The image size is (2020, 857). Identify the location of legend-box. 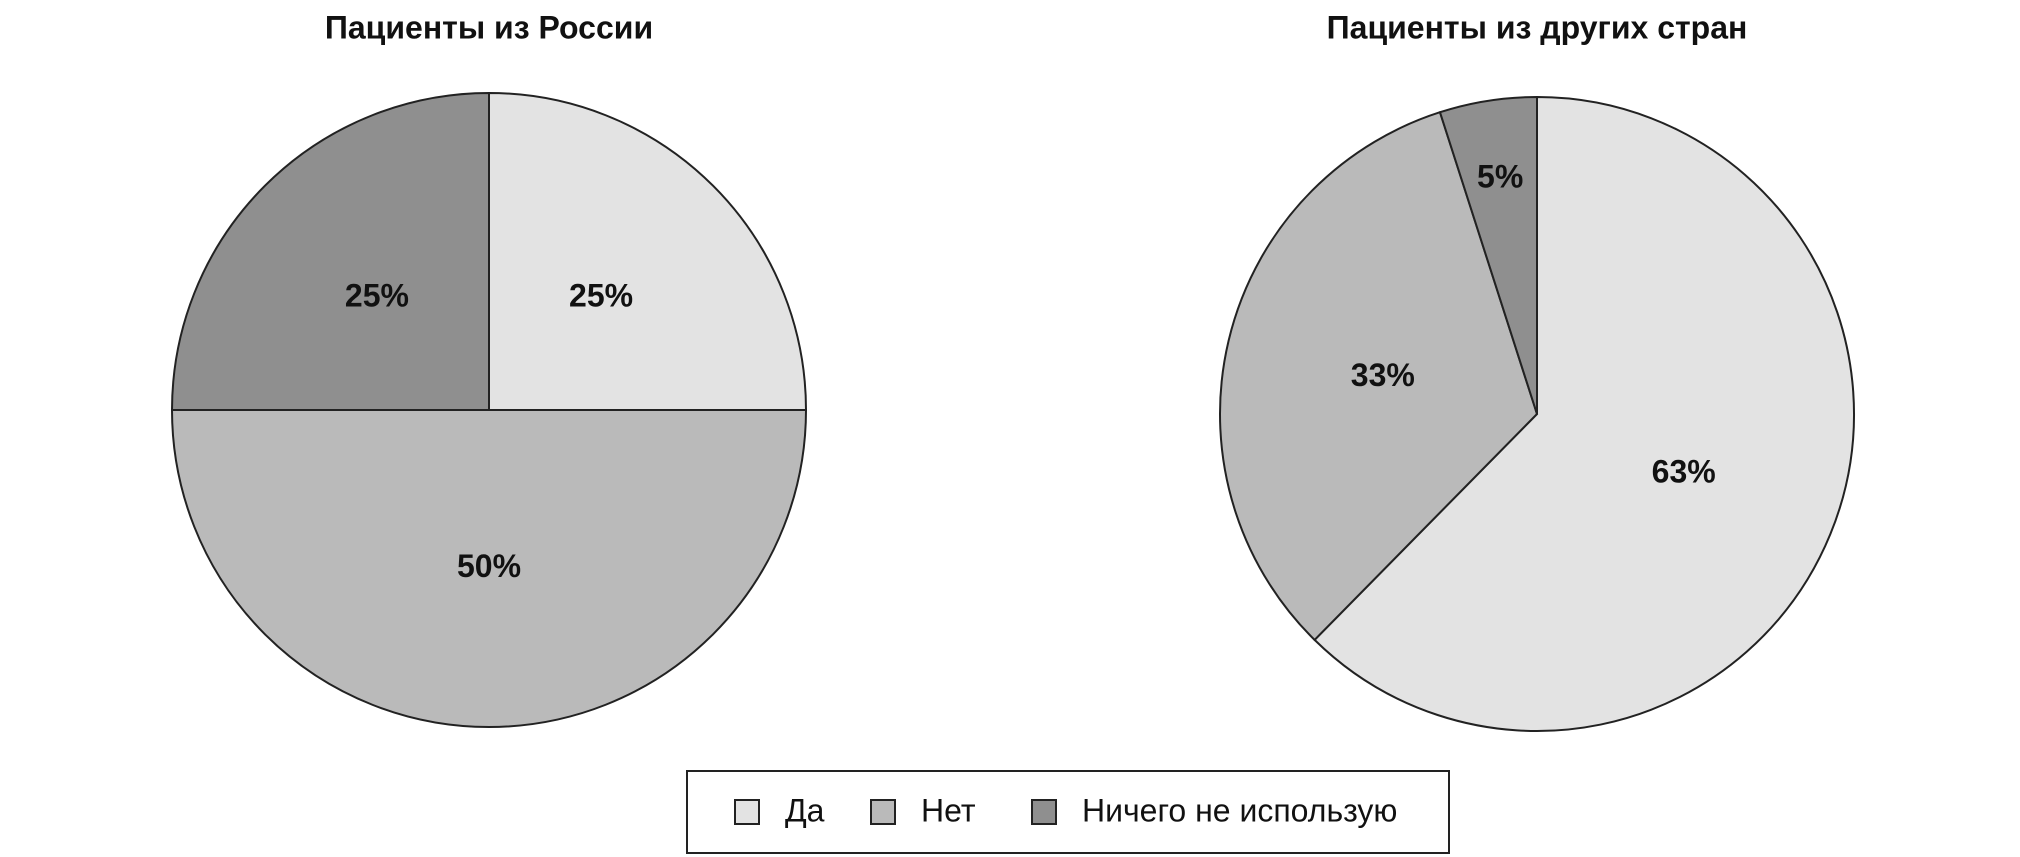
(1068, 812).